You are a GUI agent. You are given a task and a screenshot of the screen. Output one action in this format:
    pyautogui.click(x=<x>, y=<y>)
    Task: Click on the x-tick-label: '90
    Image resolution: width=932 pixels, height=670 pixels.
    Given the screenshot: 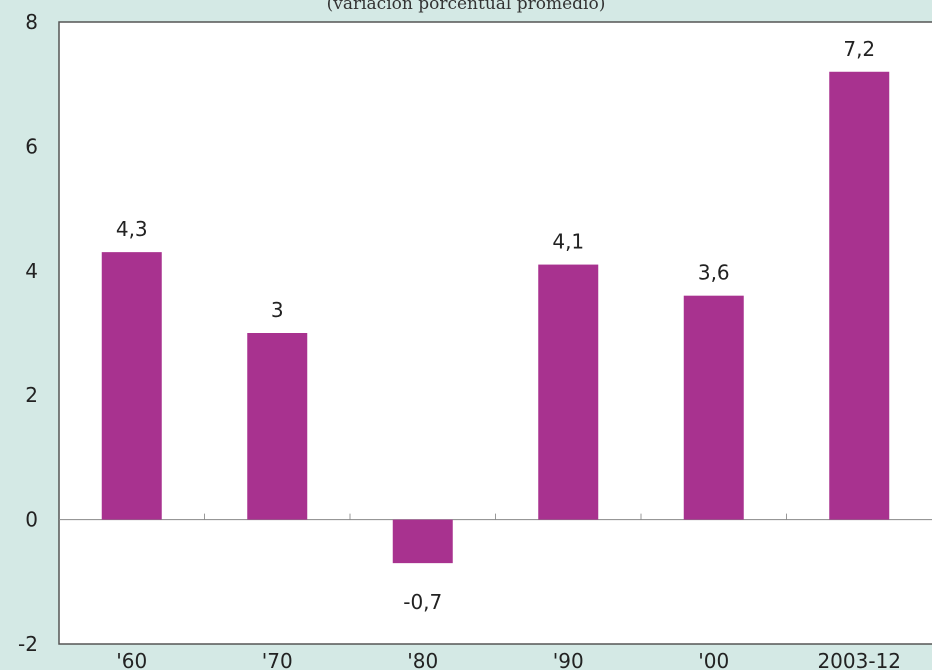 What is the action you would take?
    pyautogui.click(x=568, y=659)
    